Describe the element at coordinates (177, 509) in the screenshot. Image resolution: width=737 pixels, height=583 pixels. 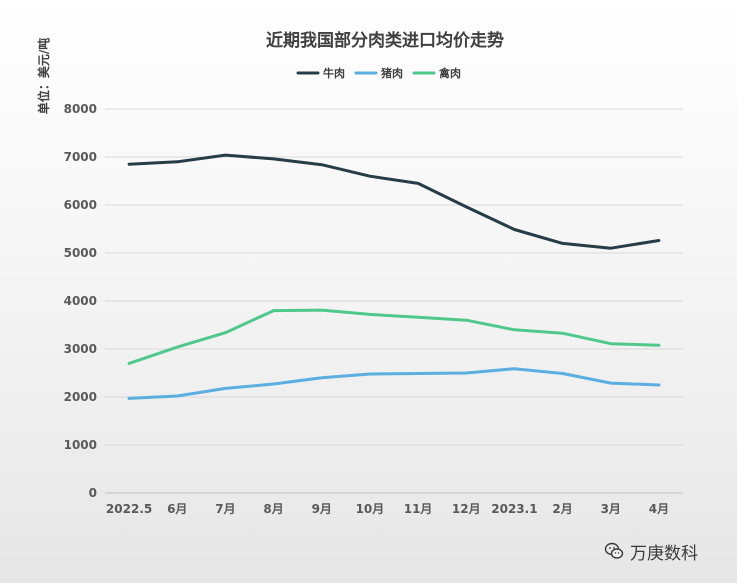
I see `x-tick-label: 6月` at that location.